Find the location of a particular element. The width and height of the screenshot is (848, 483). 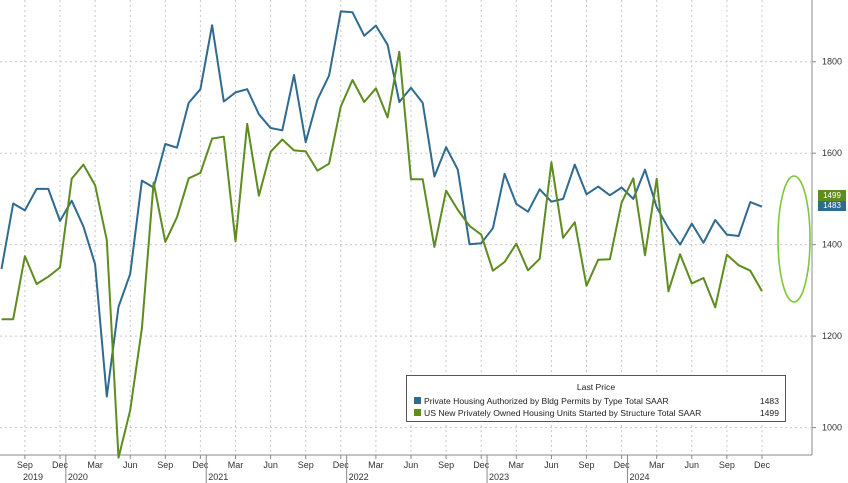

legend-title: Last Price is located at coordinates (596, 387).